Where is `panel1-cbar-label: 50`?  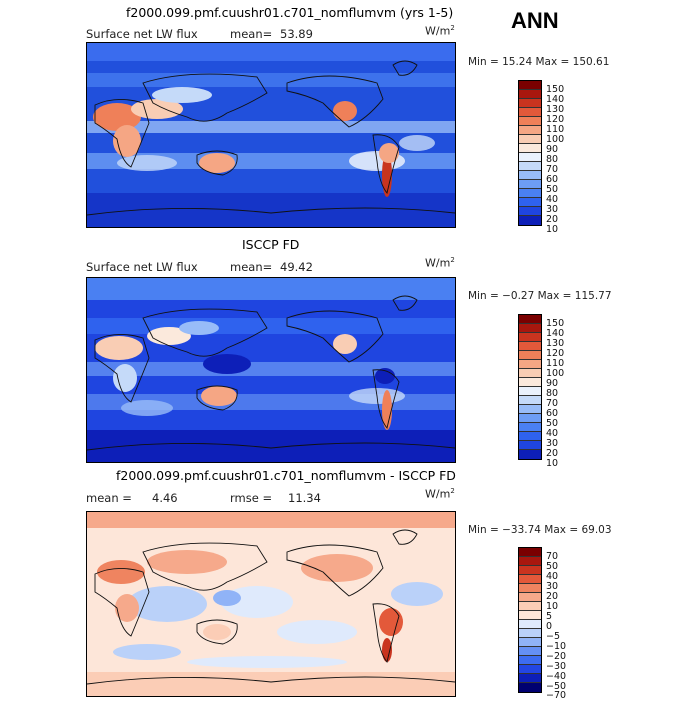 panel1-cbar-label: 50 is located at coordinates (552, 189).